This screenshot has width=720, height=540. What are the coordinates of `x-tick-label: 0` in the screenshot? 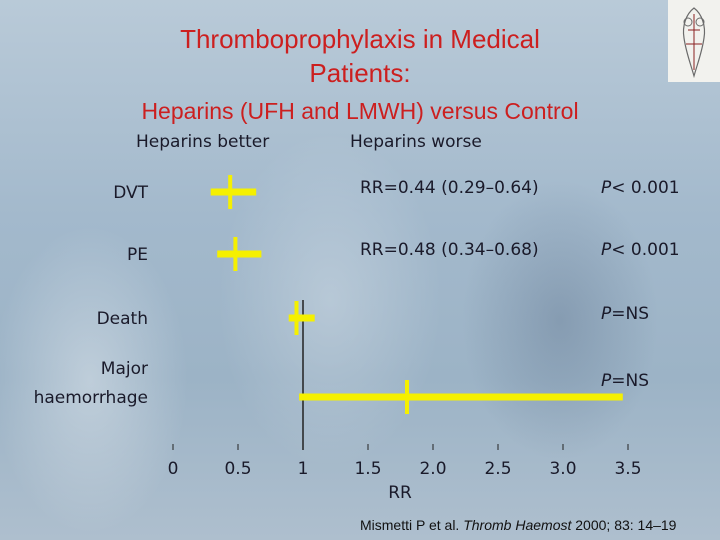 It's located at (173, 469).